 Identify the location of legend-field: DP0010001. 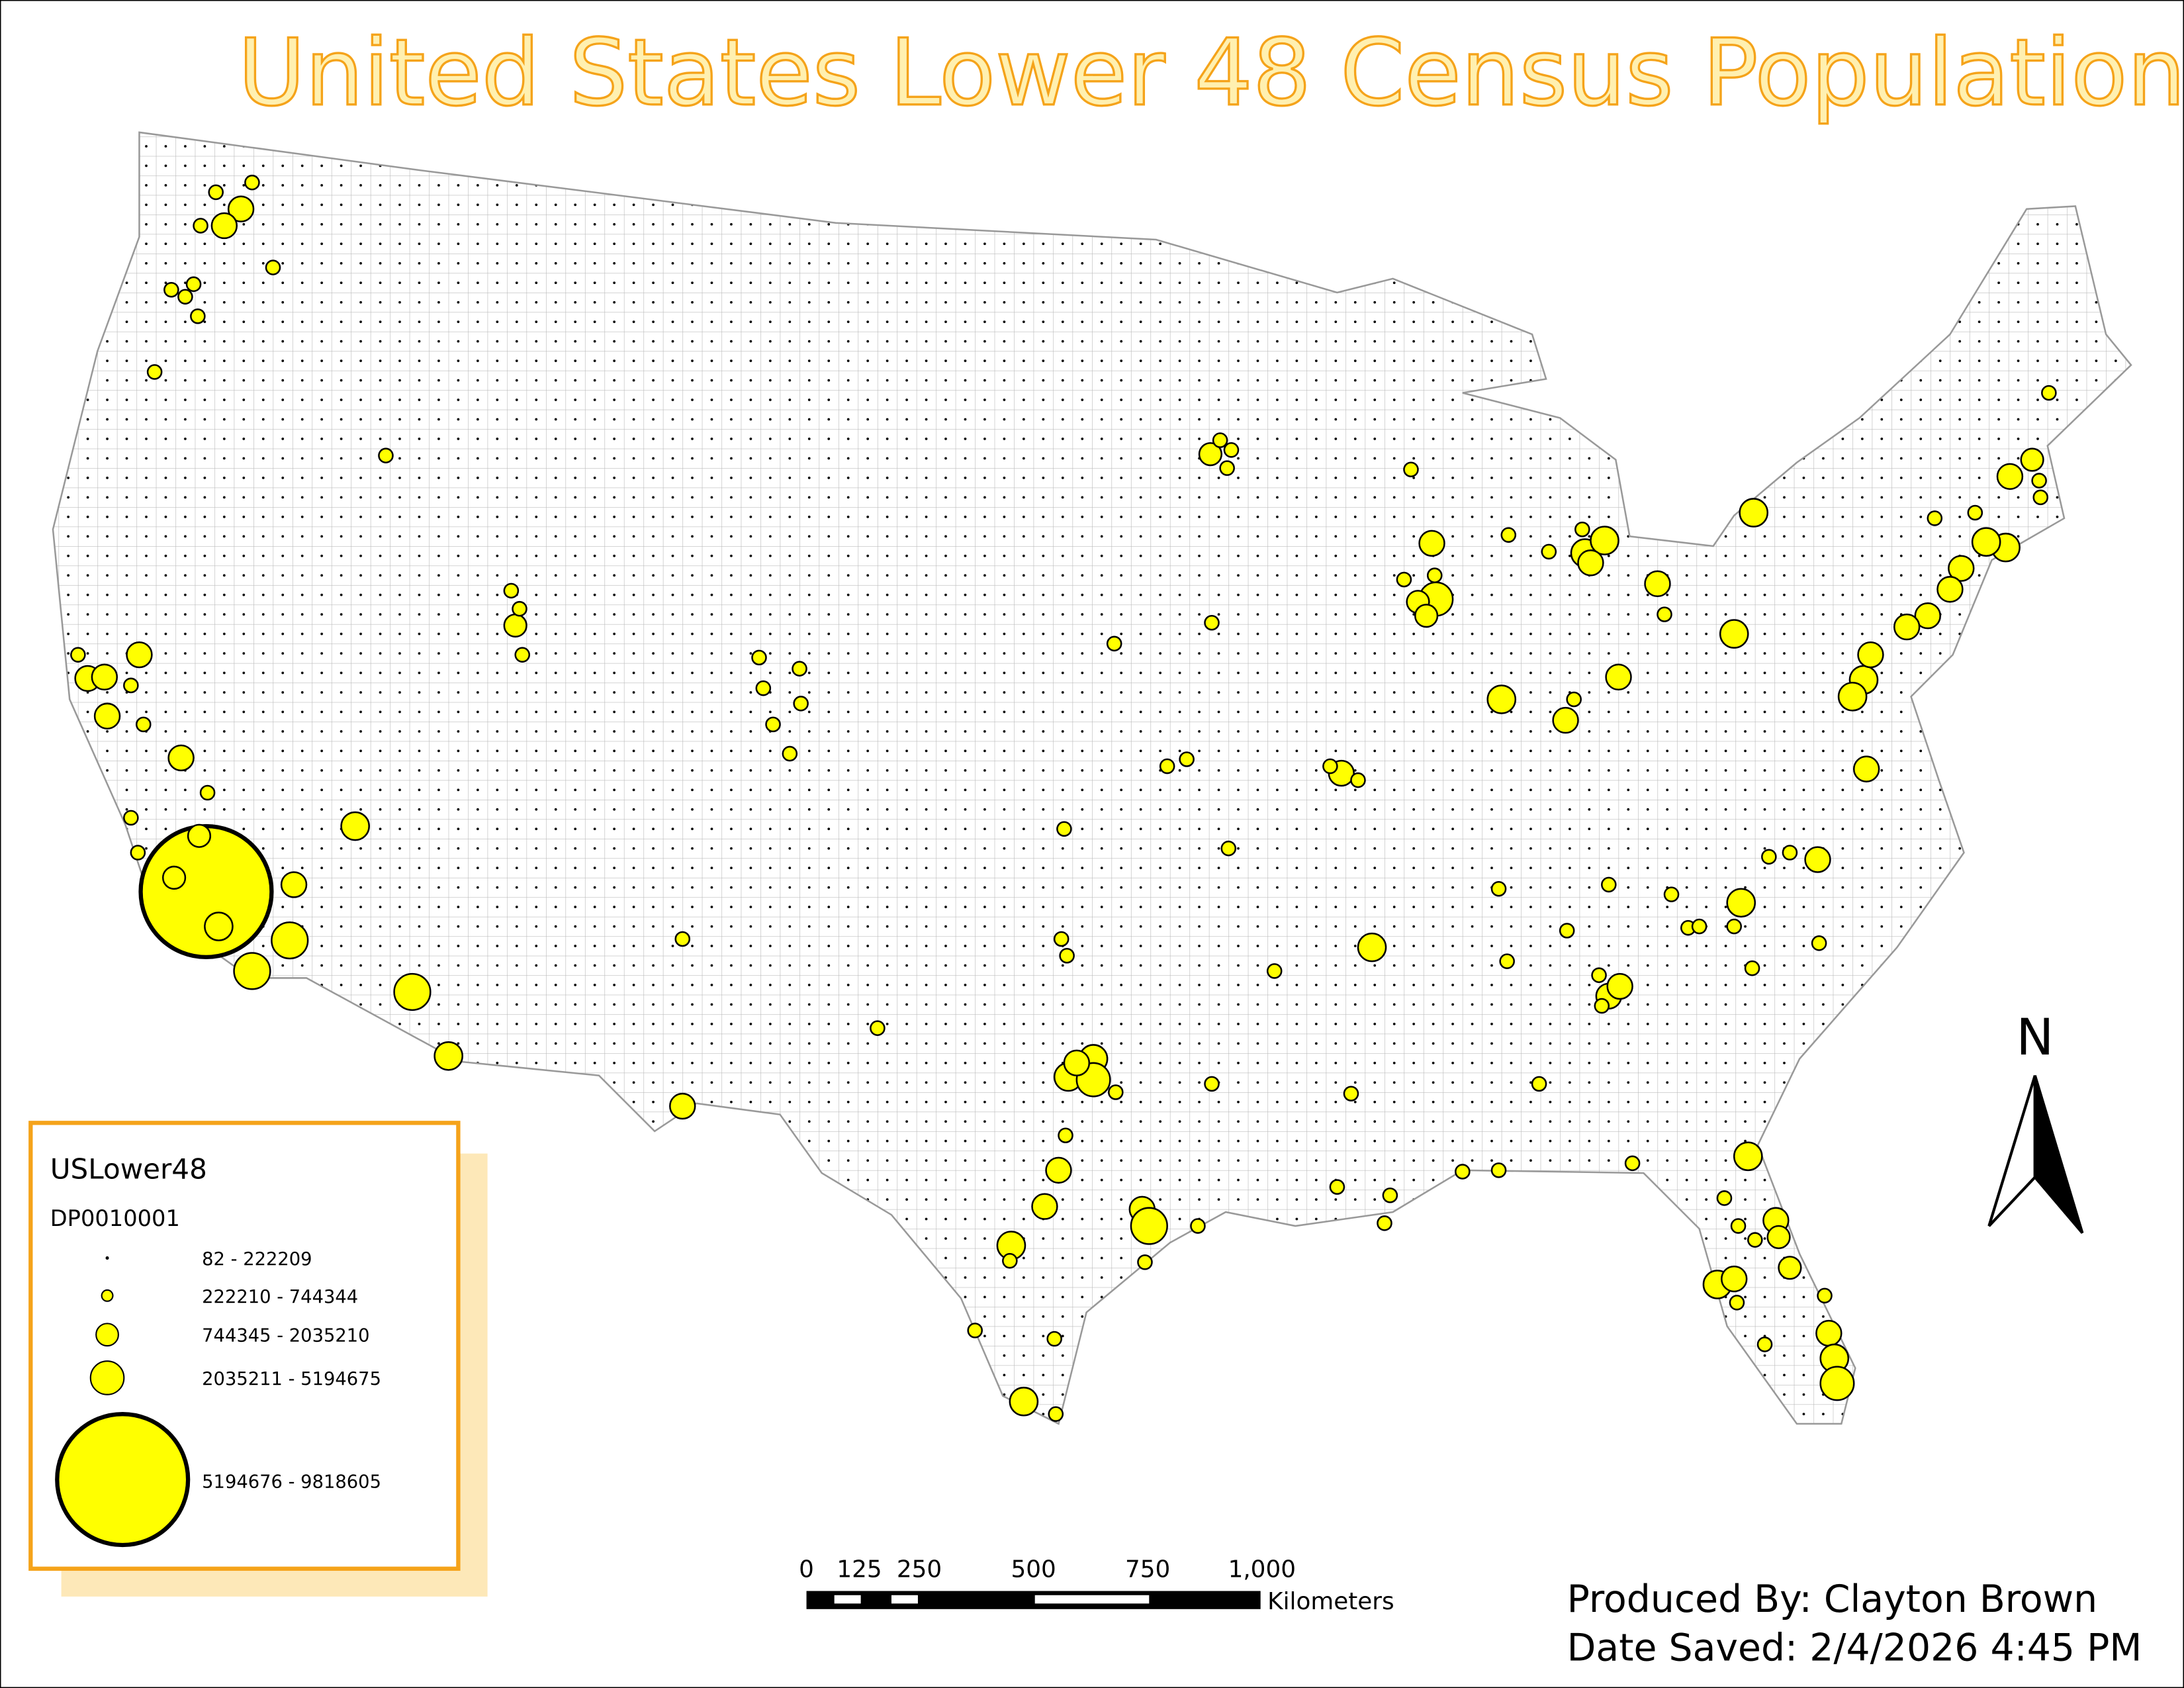
(115, 1218).